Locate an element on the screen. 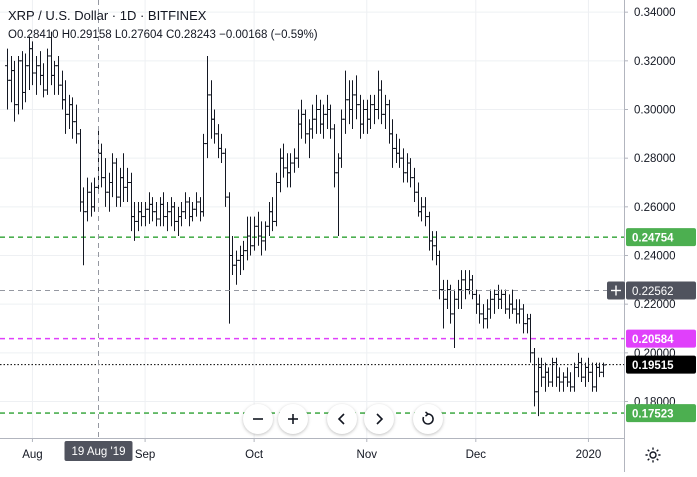 The width and height of the screenshot is (697, 477). minus-icon is located at coordinates (258, 419).